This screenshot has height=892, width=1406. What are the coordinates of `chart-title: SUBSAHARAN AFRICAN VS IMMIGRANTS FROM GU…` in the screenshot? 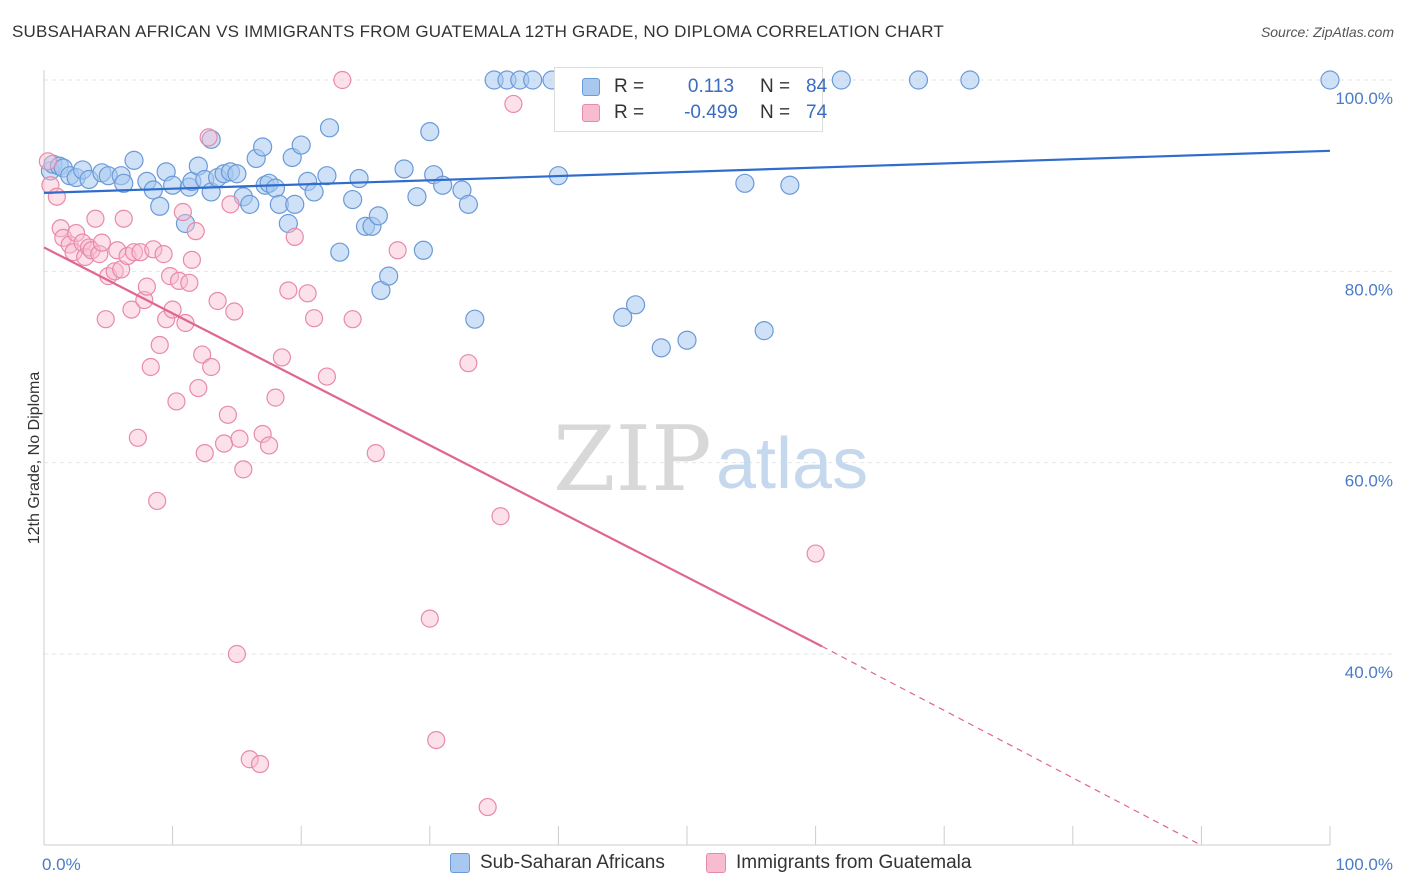 It's located at (478, 31).